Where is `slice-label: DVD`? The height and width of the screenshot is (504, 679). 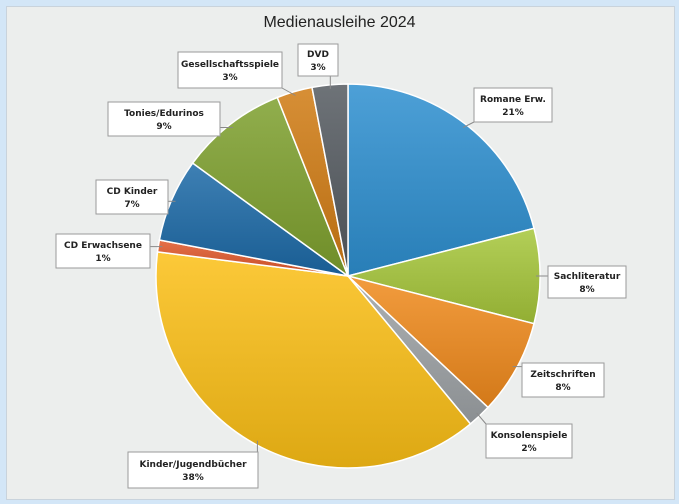 slice-label: DVD is located at coordinates (318, 55).